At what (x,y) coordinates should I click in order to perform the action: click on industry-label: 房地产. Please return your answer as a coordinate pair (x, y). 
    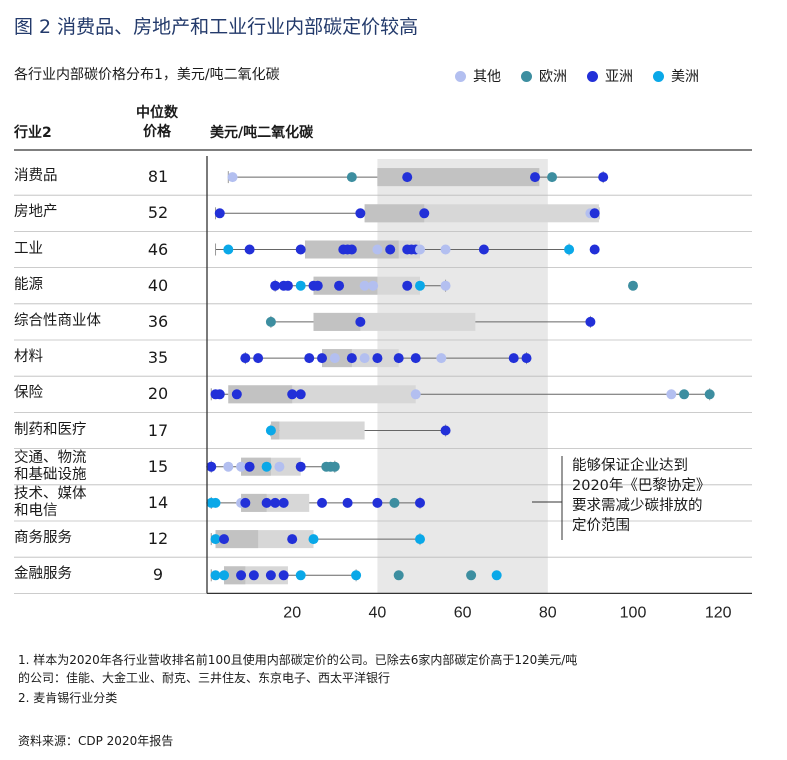
    Looking at the image, I should click on (36, 212).